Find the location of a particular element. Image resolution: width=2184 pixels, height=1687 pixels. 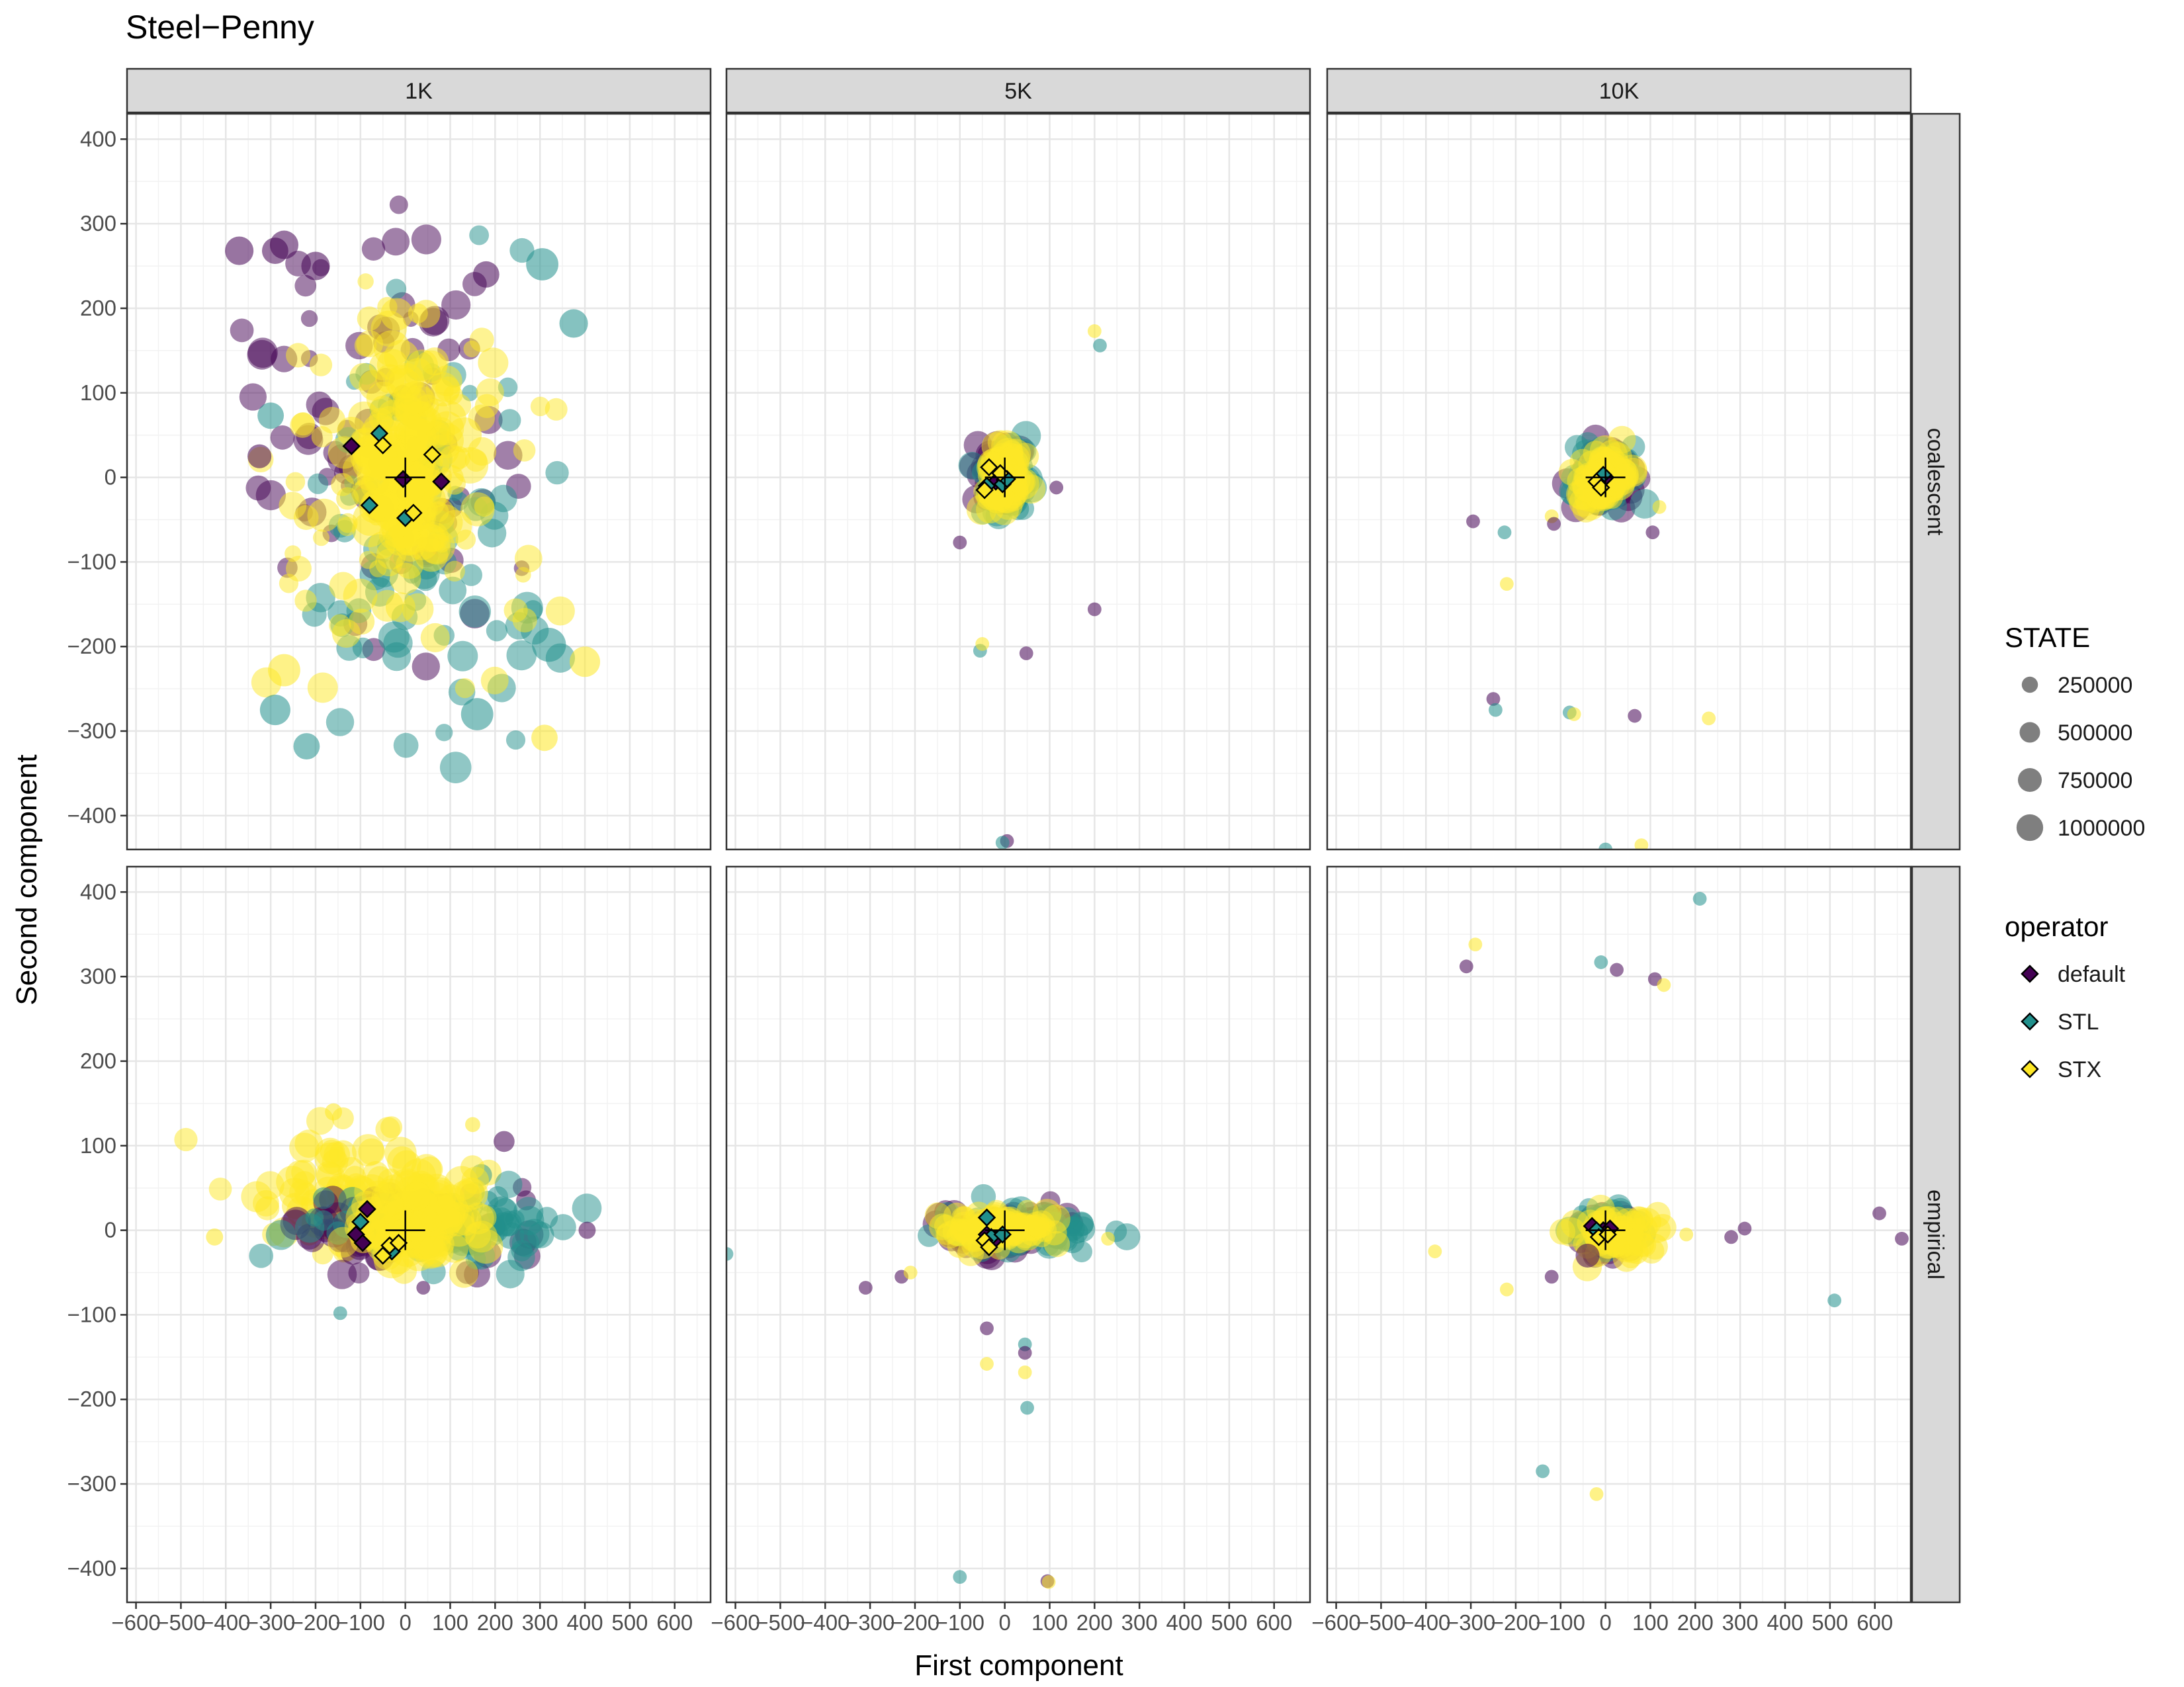

panel-empirical-1K is located at coordinates (419, 1234).